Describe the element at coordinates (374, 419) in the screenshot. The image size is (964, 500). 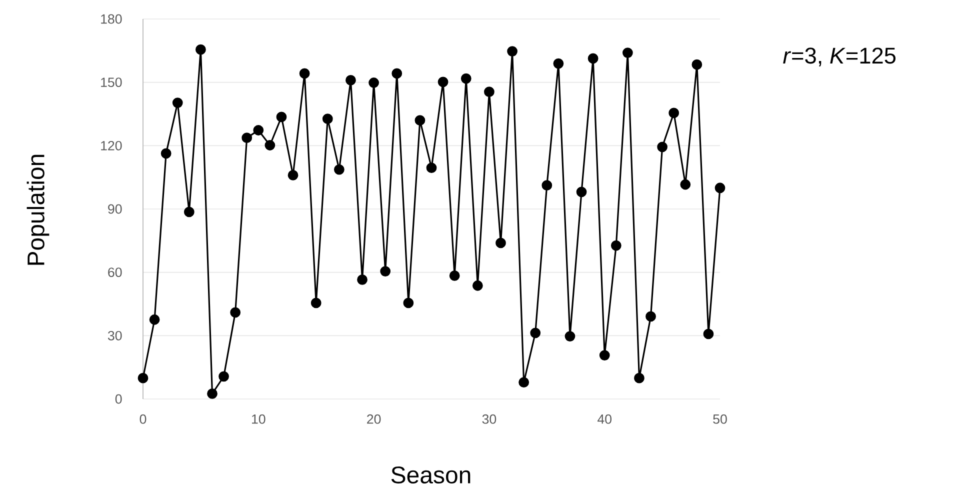
I see `x-tick-label: 20` at that location.